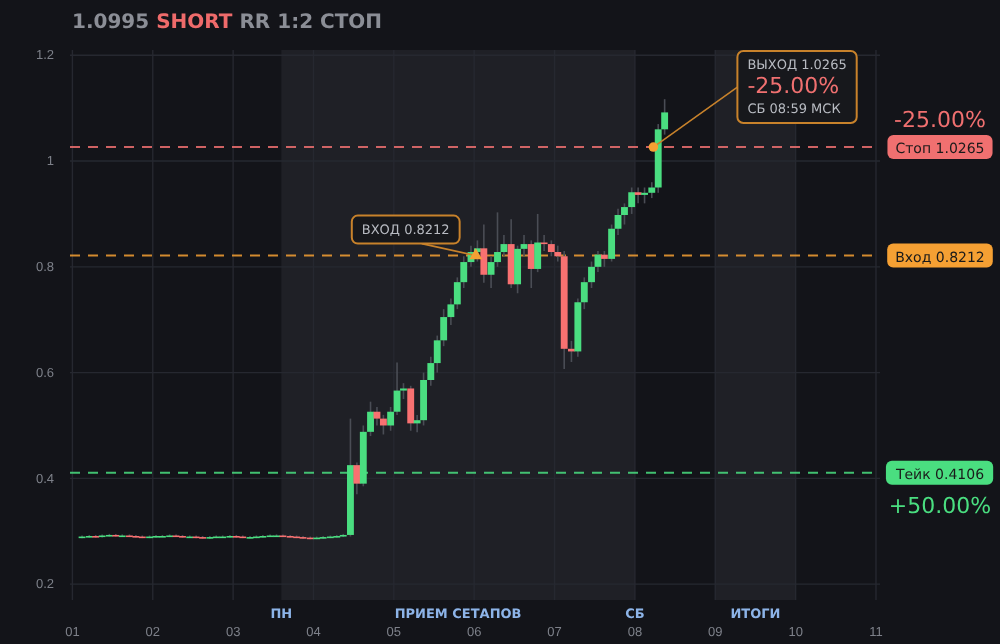 This screenshot has width=1000, height=644. Describe the element at coordinates (940, 120) in the screenshot. I see `text: -25.00%` at that location.